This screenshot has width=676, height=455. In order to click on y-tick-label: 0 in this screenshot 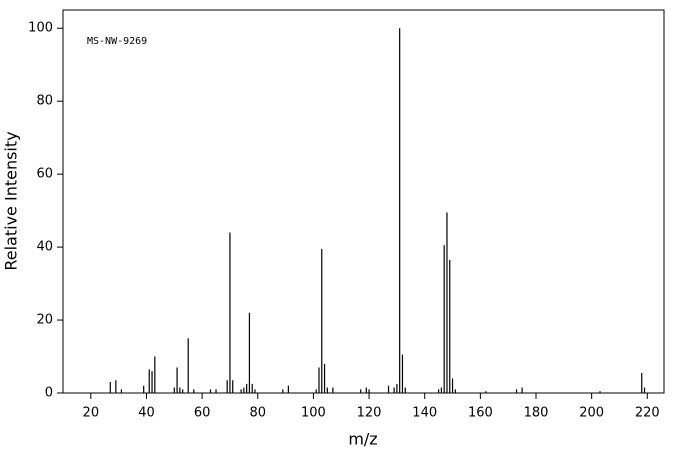, I will do `click(49, 393)`.